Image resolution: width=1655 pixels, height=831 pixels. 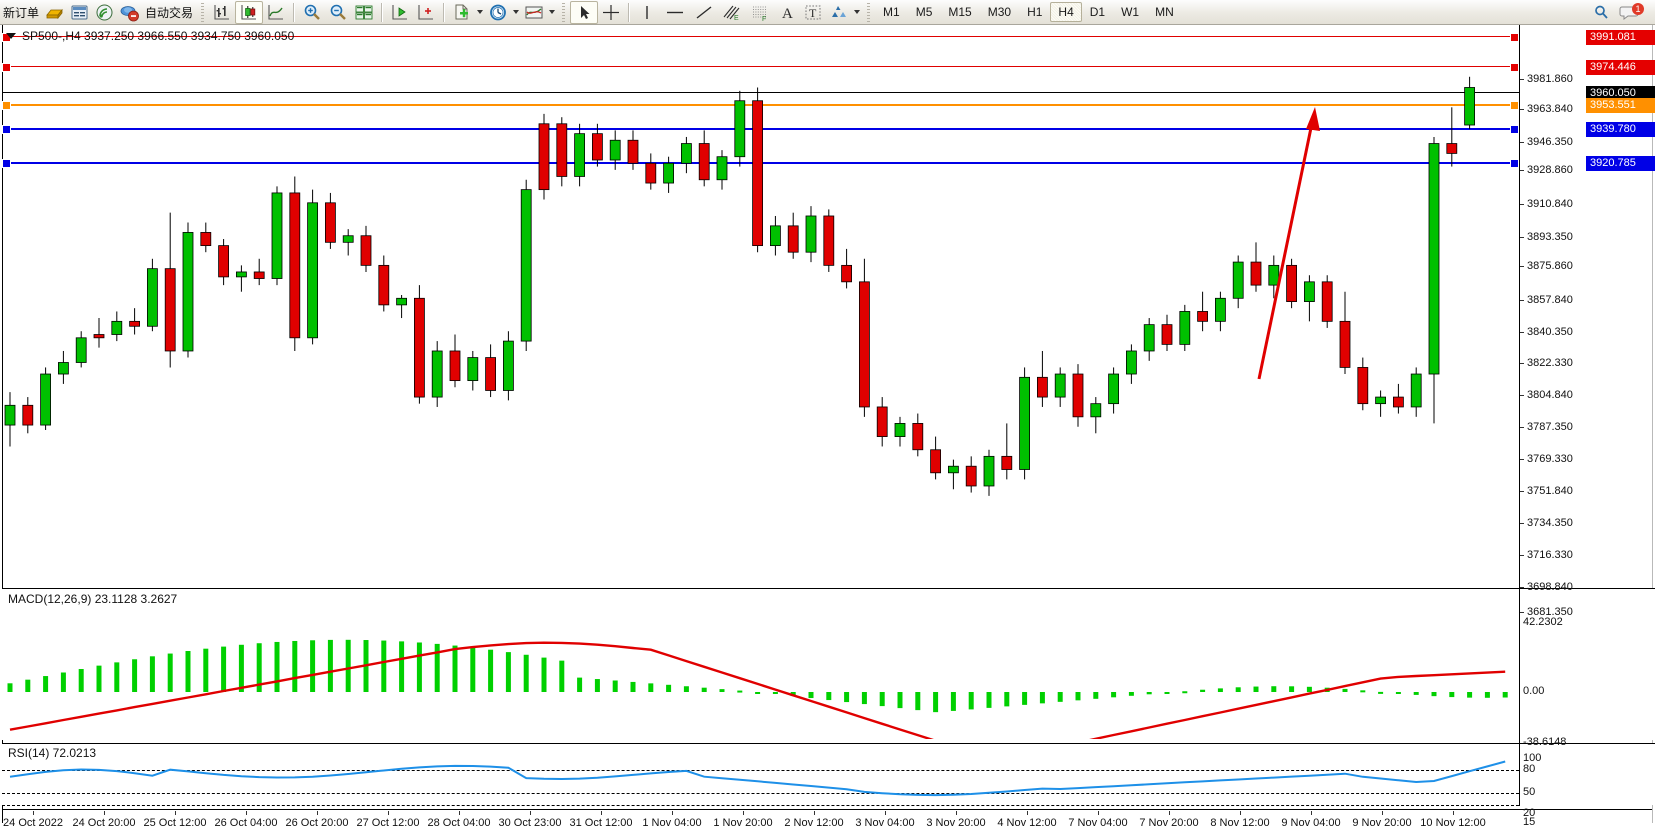 What do you see at coordinates (813, 12) in the screenshot?
I see `text-box-icon: T` at bounding box center [813, 12].